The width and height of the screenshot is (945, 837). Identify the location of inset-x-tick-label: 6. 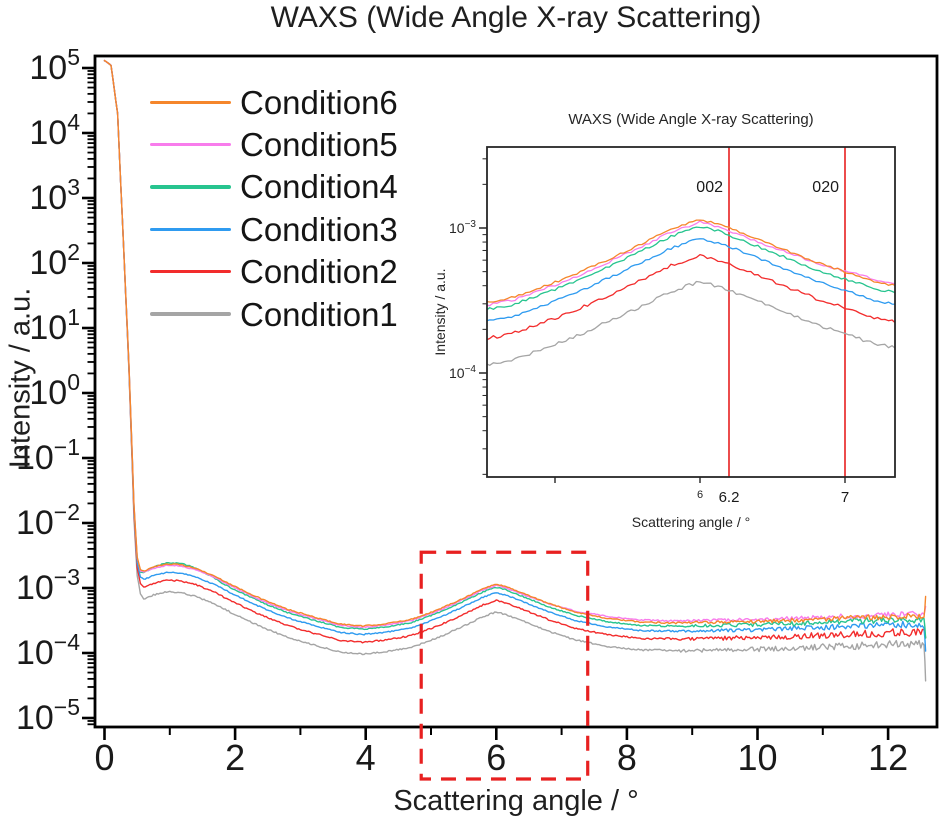
(700, 495).